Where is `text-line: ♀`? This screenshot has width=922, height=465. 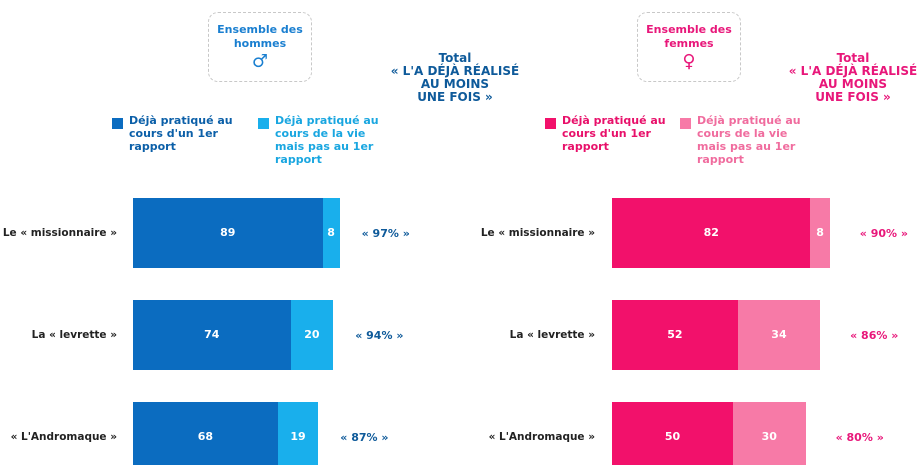 text-line: ♀ is located at coordinates (689, 61).